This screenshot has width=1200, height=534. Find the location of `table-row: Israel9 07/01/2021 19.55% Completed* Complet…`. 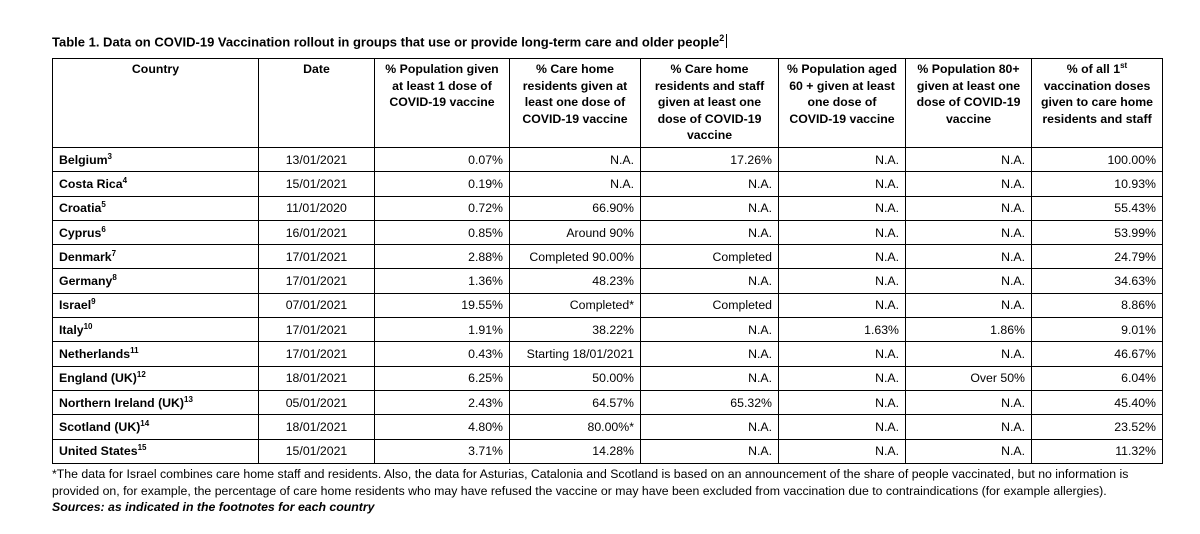

table-row: Israel9 07/01/2021 19.55% Completed* Complet… is located at coordinates (607, 305).